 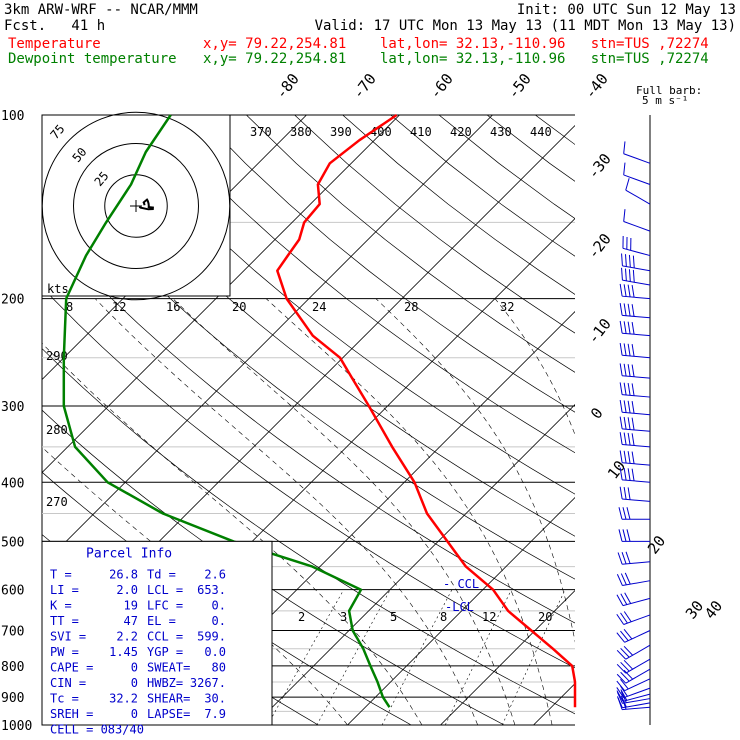 What do you see at coordinates (393, 617) in the screenshot?
I see `mixing-ratio-low-label: 5` at bounding box center [393, 617].